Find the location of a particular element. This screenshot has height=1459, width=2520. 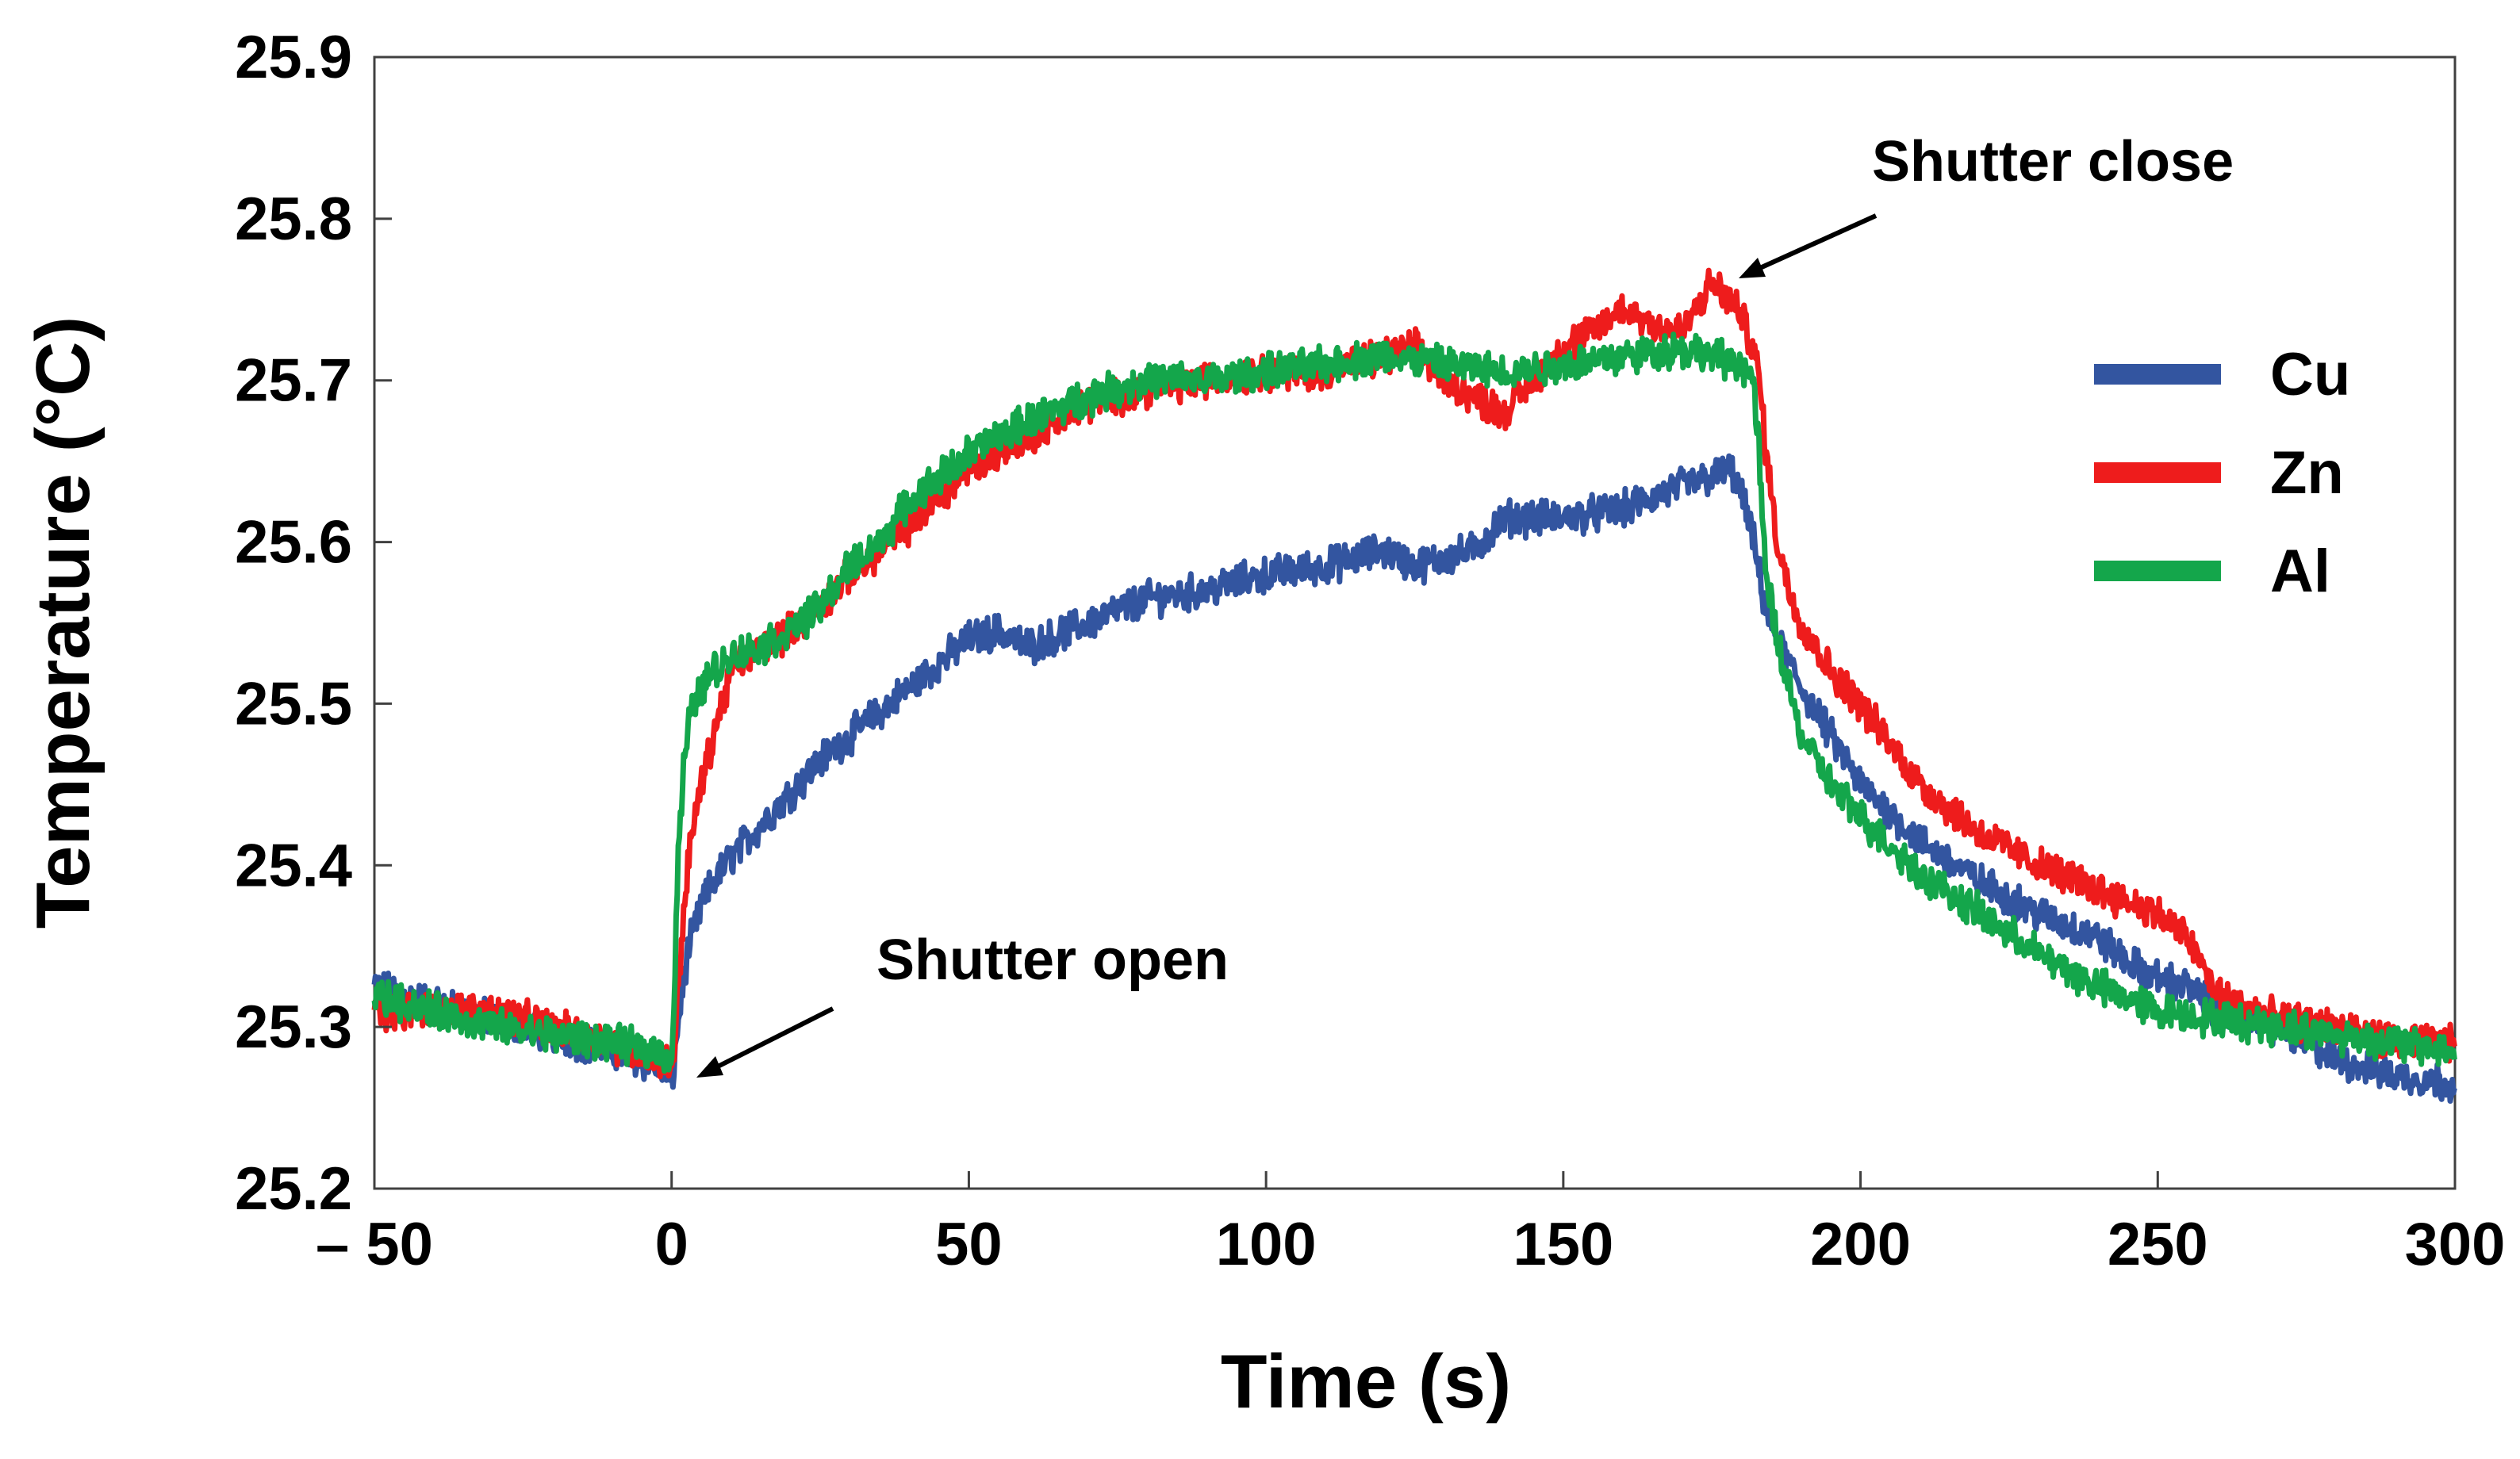

y-axis-title: Temperature (°C) is located at coordinates (63, 623).